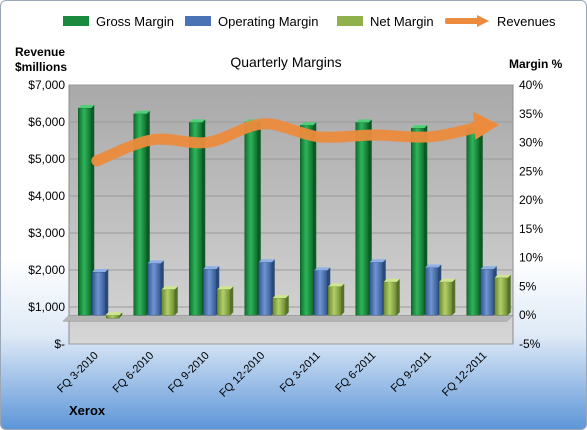 The image size is (587, 430). I want to click on right-tick-label: 30%, so click(531, 143).